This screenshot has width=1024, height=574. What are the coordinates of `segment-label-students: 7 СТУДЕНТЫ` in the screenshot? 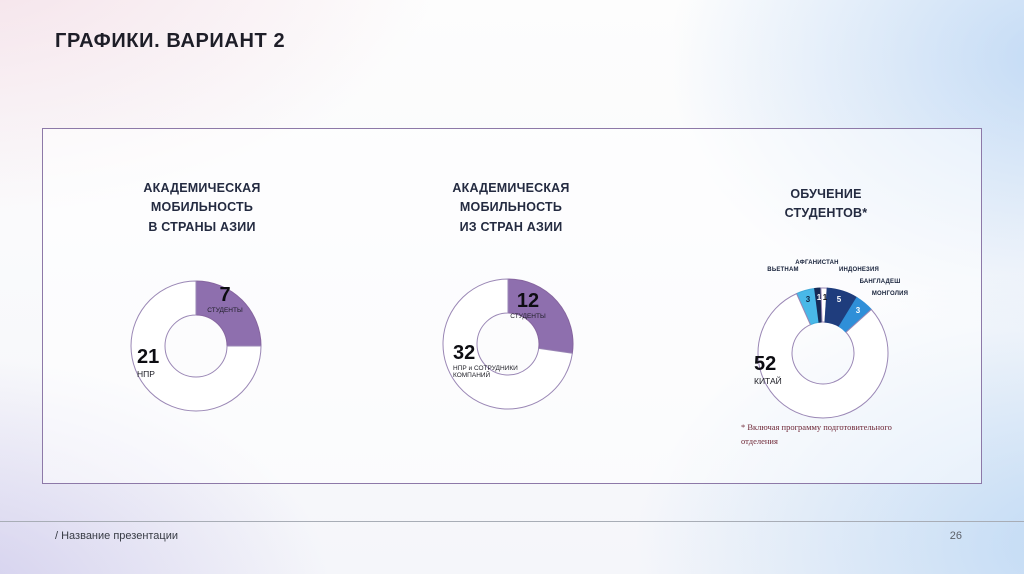 It's located at (225, 299).